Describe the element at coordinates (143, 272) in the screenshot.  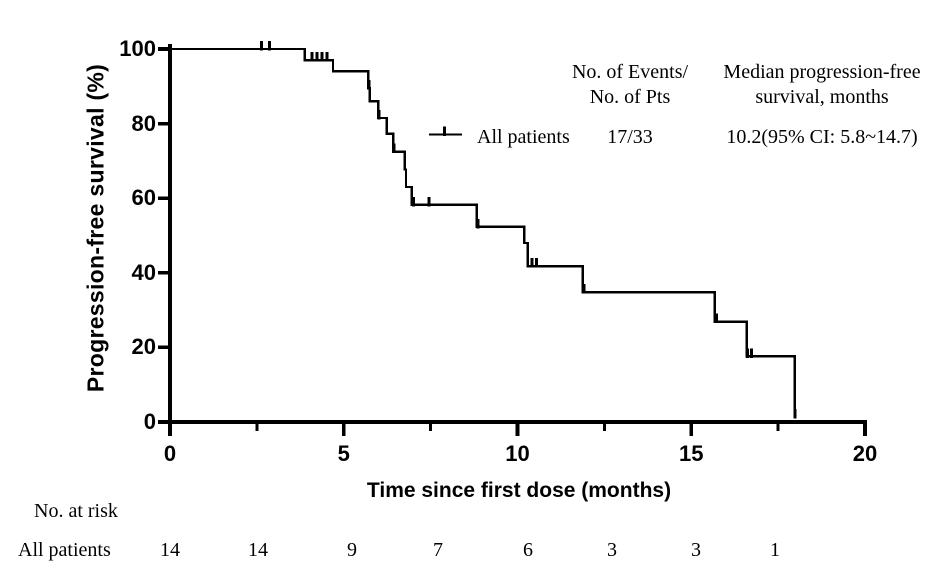
I see `y-tick-label: 40` at that location.